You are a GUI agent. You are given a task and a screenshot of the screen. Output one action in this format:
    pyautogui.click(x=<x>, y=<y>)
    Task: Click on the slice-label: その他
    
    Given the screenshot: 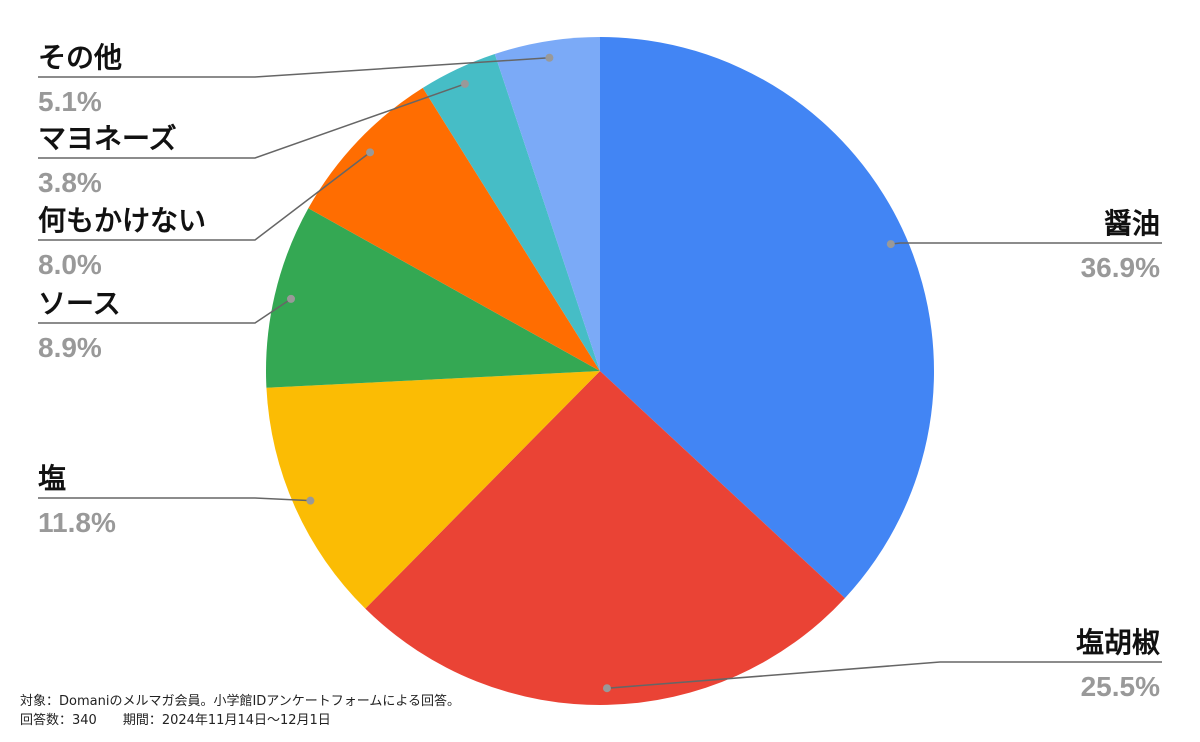 What is the action you would take?
    pyautogui.click(x=80, y=57)
    